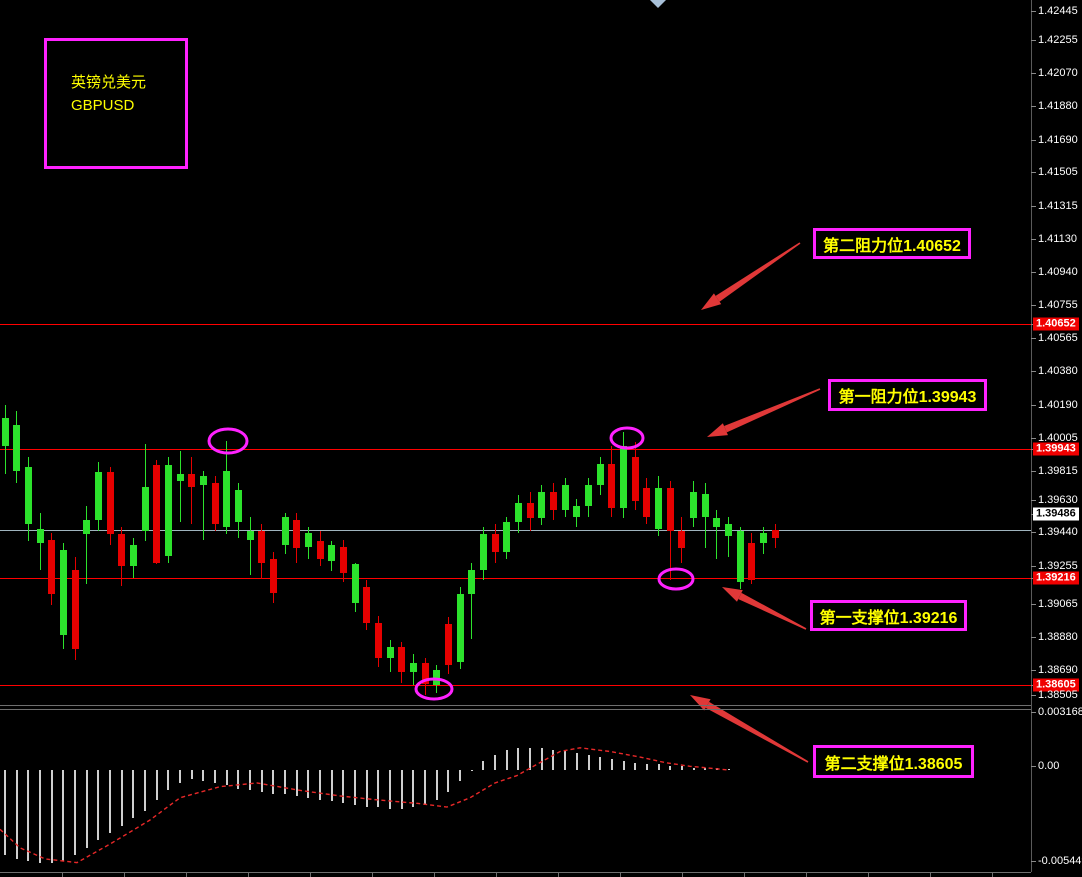  Describe the element at coordinates (1058, 637) in the screenshot. I see `price-axis-label: 1.38880` at that location.